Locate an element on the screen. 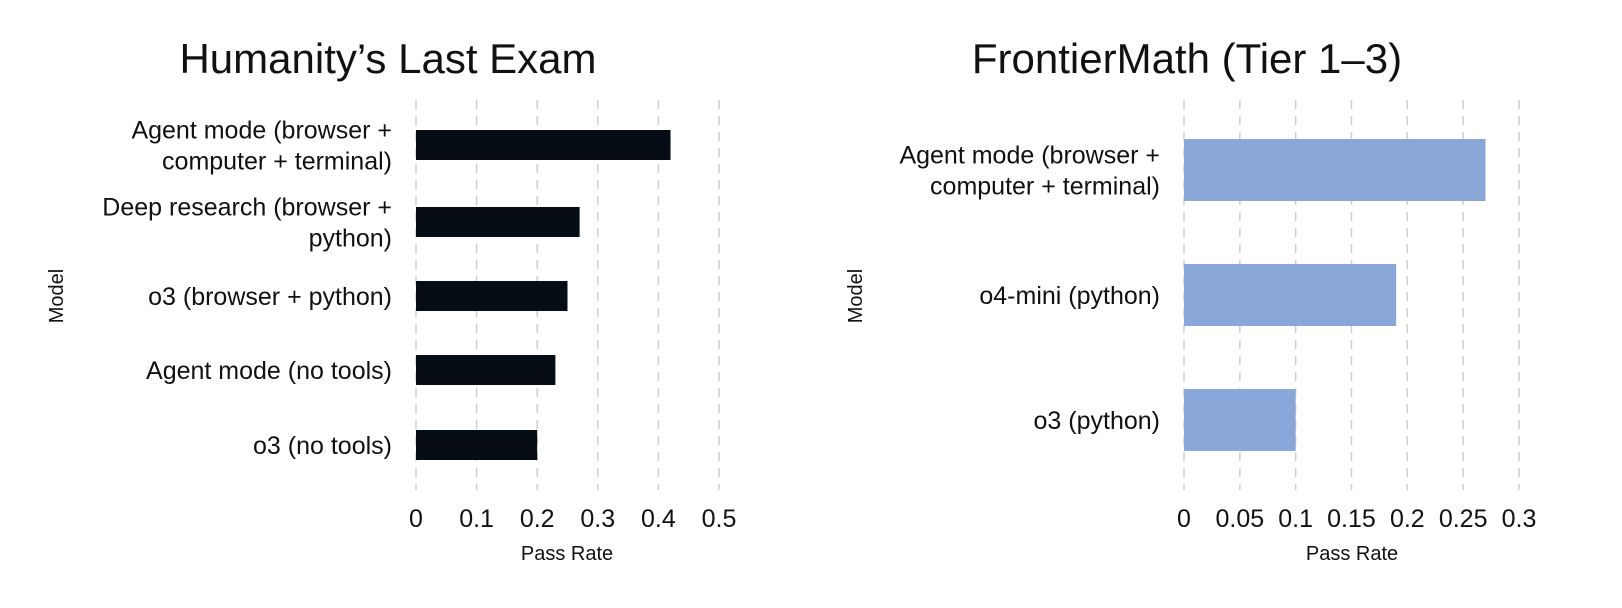  category-label-line: Agent mode (no tools) is located at coordinates (269, 371).